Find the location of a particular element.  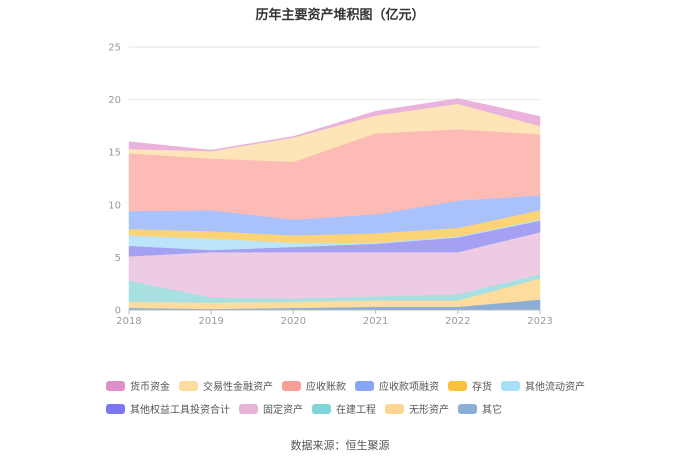

legend-item: 在建工程 is located at coordinates (344, 408).